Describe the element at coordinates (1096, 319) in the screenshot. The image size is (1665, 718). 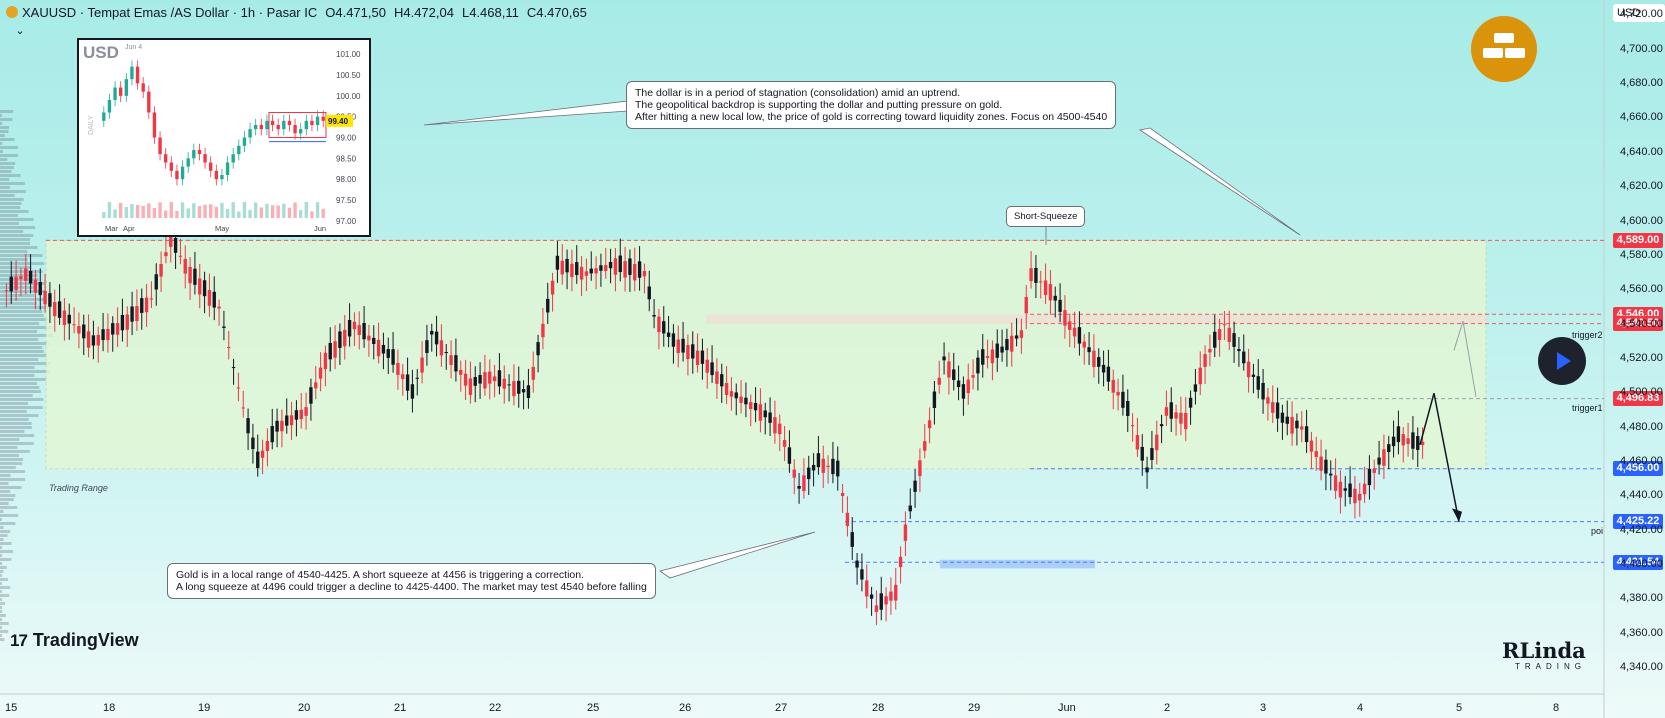
I see `liquidity-zone` at that location.